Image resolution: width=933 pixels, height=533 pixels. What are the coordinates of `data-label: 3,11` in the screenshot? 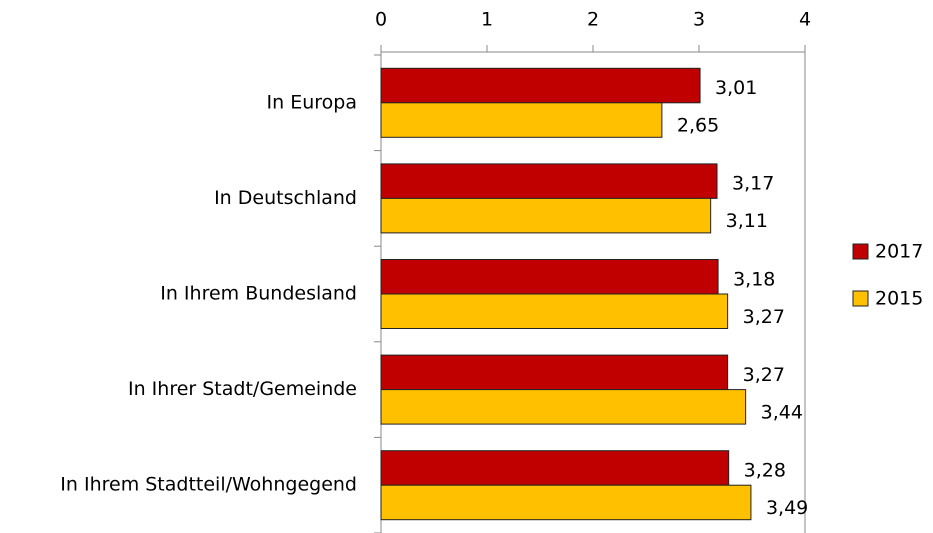 It's located at (747, 221).